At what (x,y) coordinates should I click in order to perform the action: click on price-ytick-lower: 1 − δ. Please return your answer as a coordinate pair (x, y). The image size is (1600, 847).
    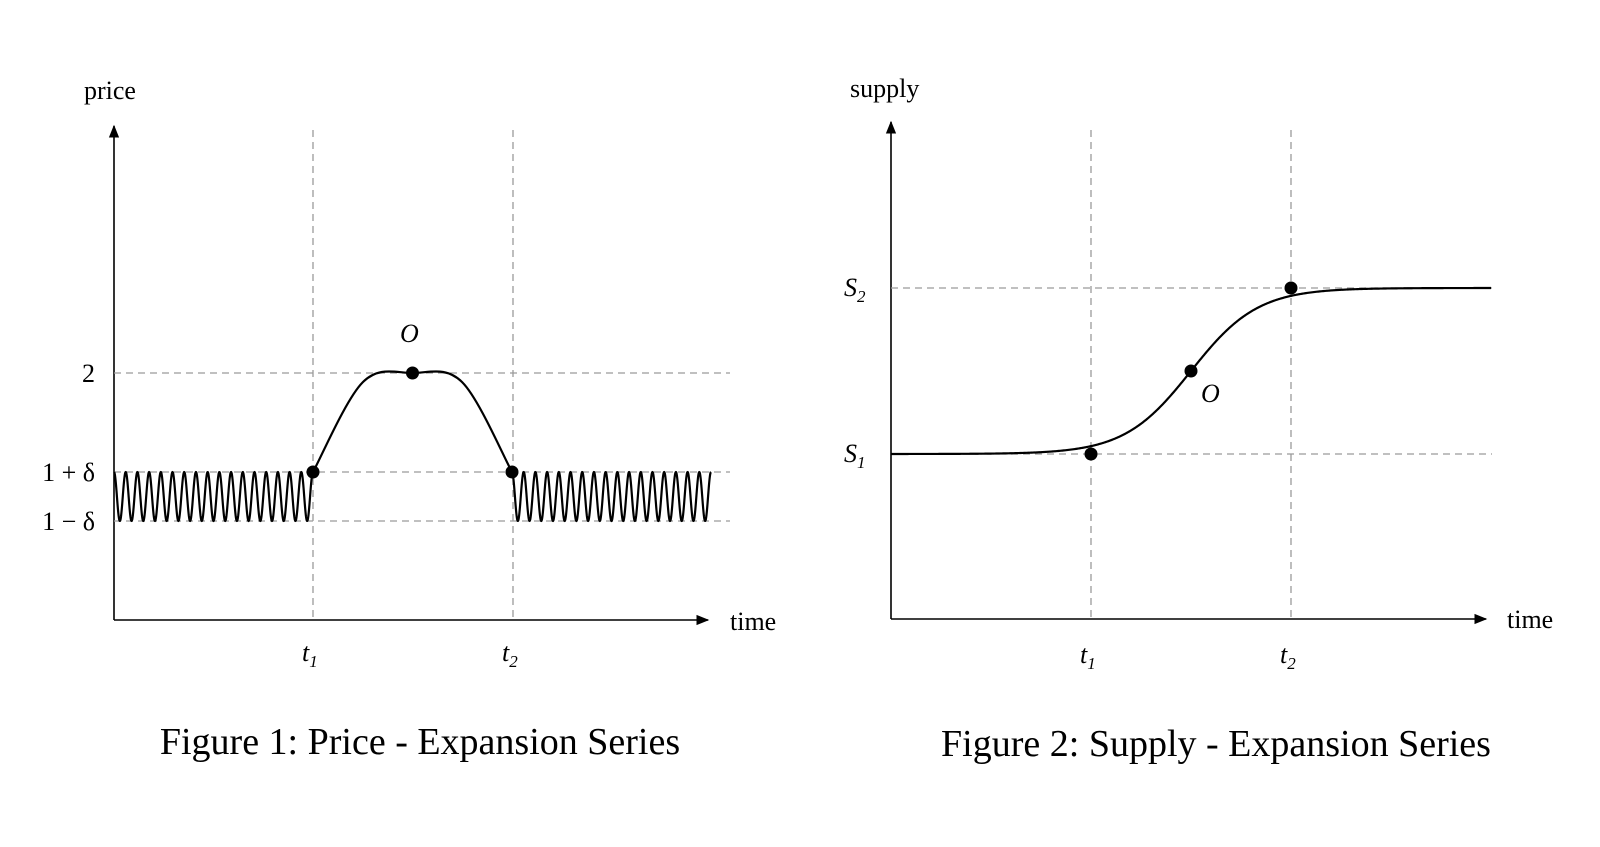
    Looking at the image, I should click on (68, 521).